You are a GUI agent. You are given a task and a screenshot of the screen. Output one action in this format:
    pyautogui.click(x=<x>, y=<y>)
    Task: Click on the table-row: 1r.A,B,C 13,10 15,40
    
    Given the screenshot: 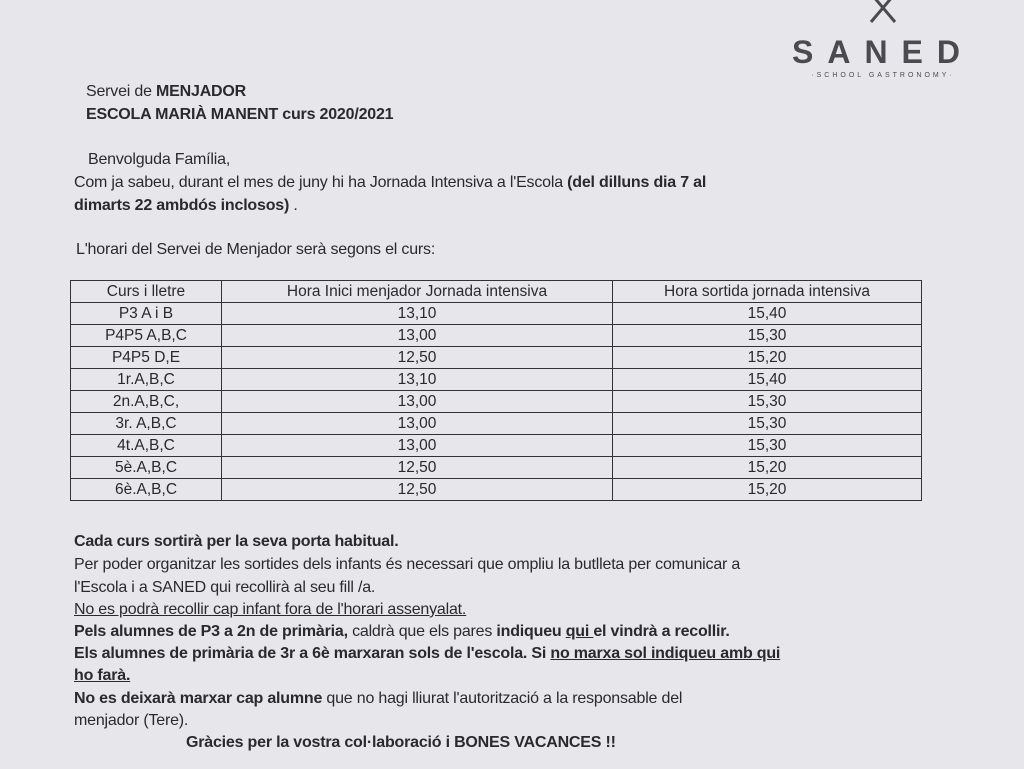 What is the action you would take?
    pyautogui.click(x=496, y=379)
    